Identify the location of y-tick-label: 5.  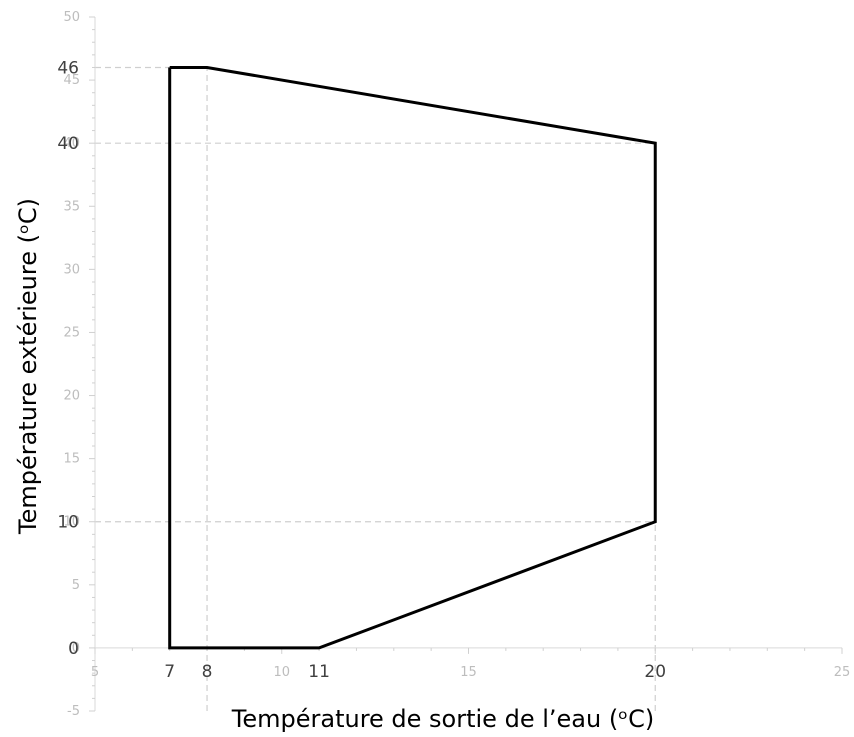
(76, 585).